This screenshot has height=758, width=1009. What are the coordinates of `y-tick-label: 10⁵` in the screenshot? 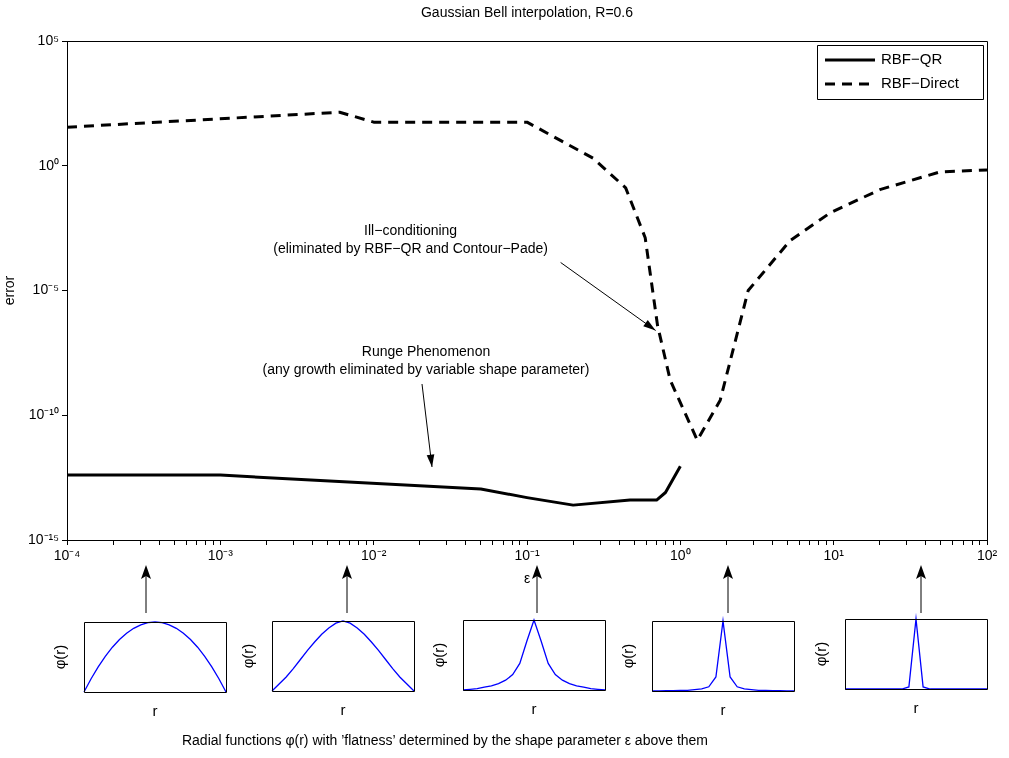 It's located at (48, 39).